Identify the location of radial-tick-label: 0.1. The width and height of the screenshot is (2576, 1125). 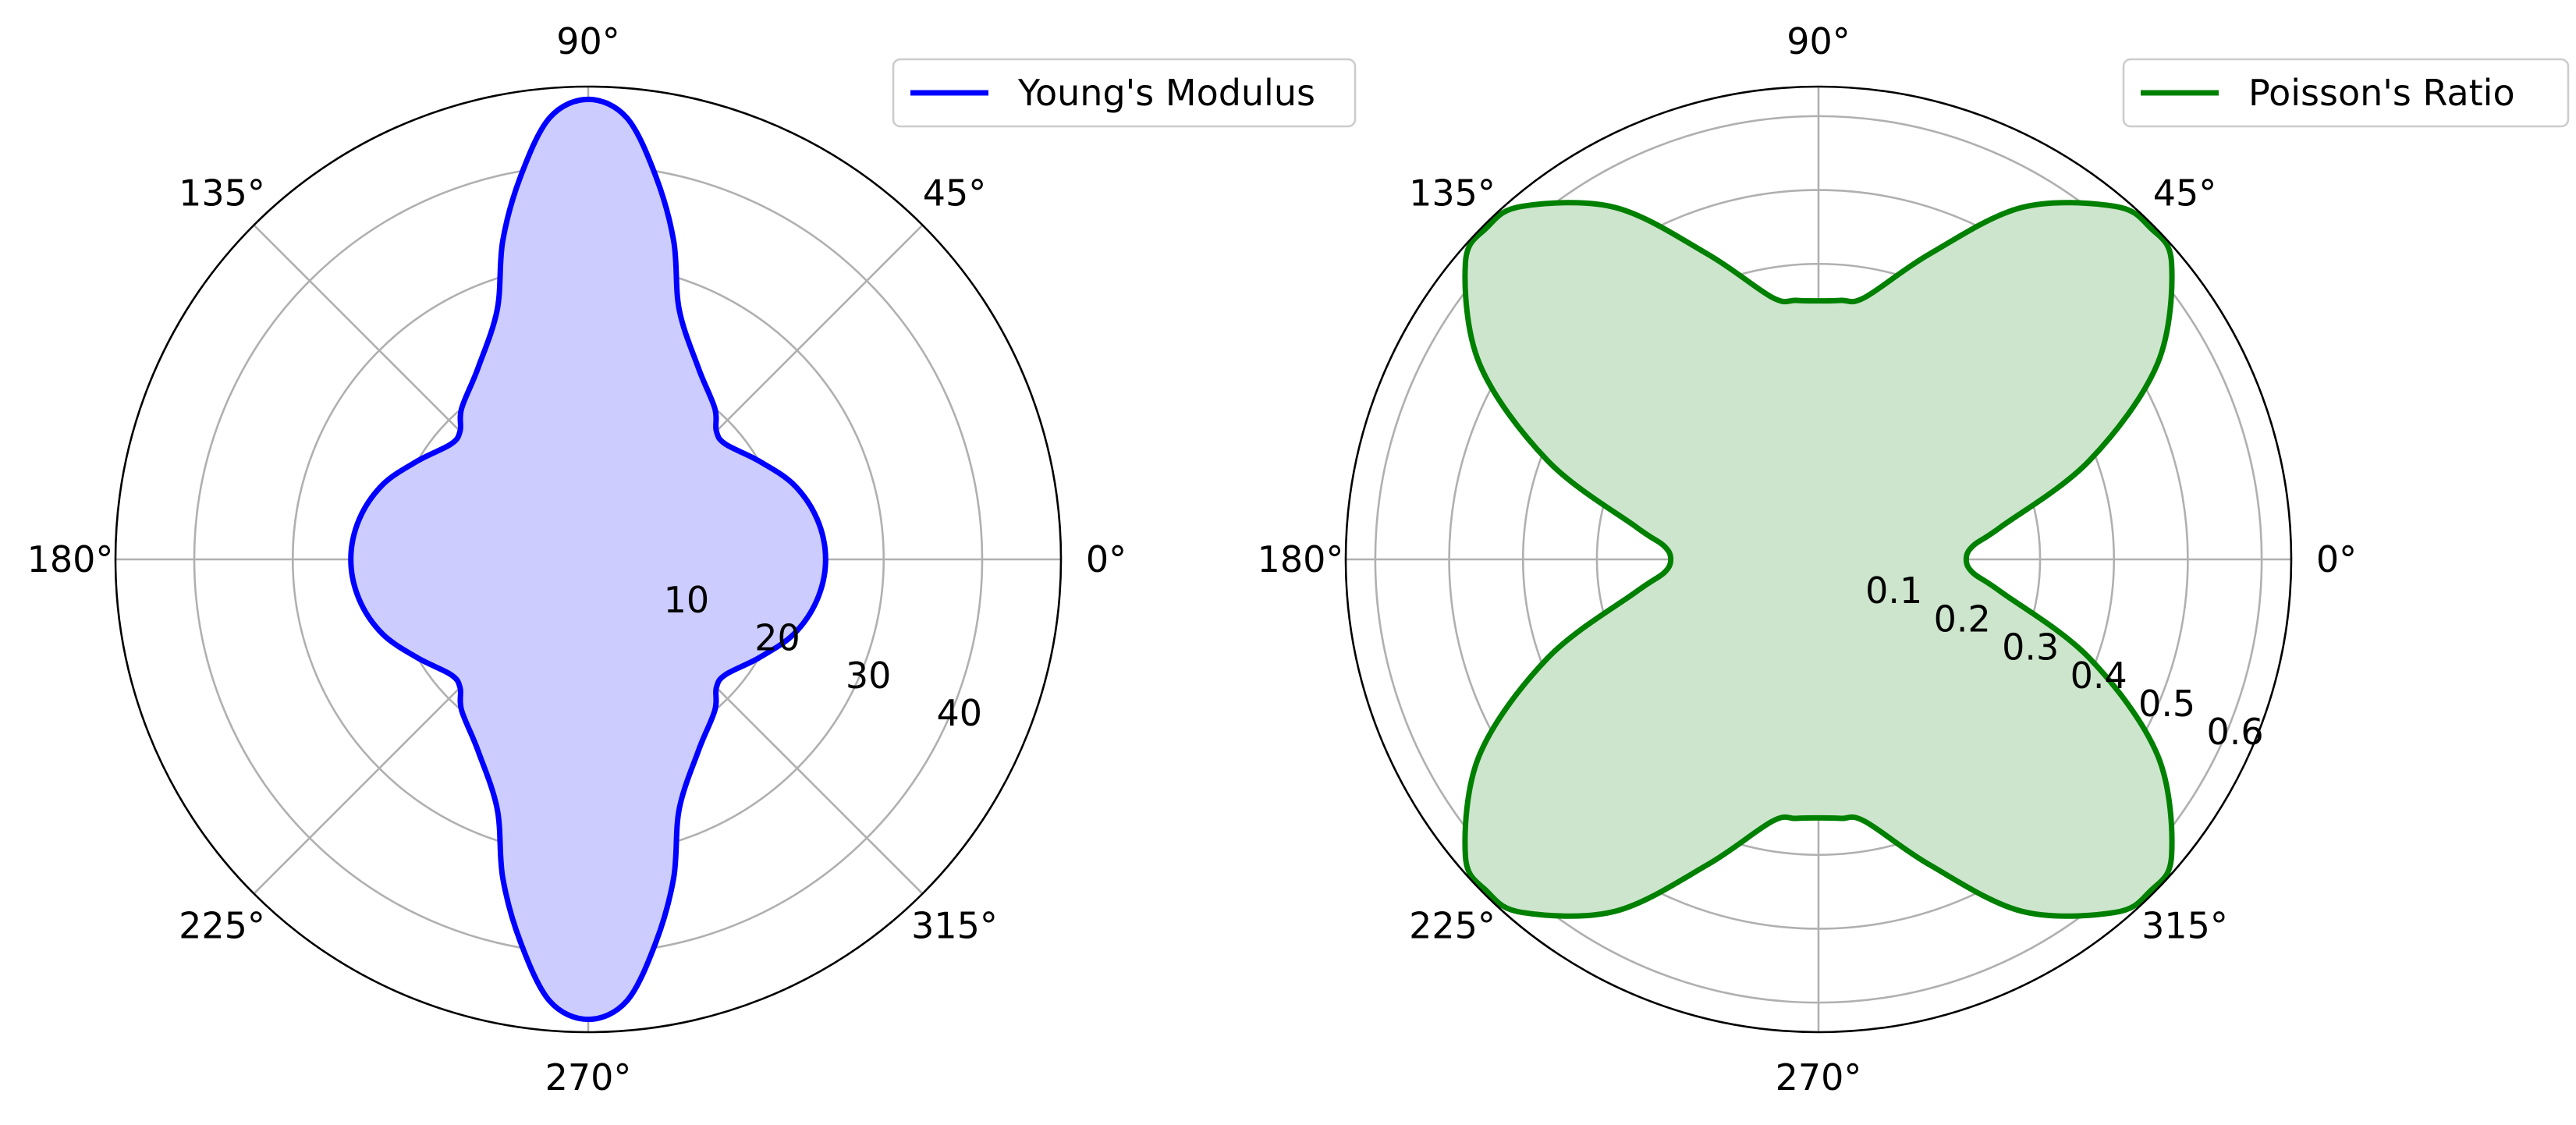
(1893, 591).